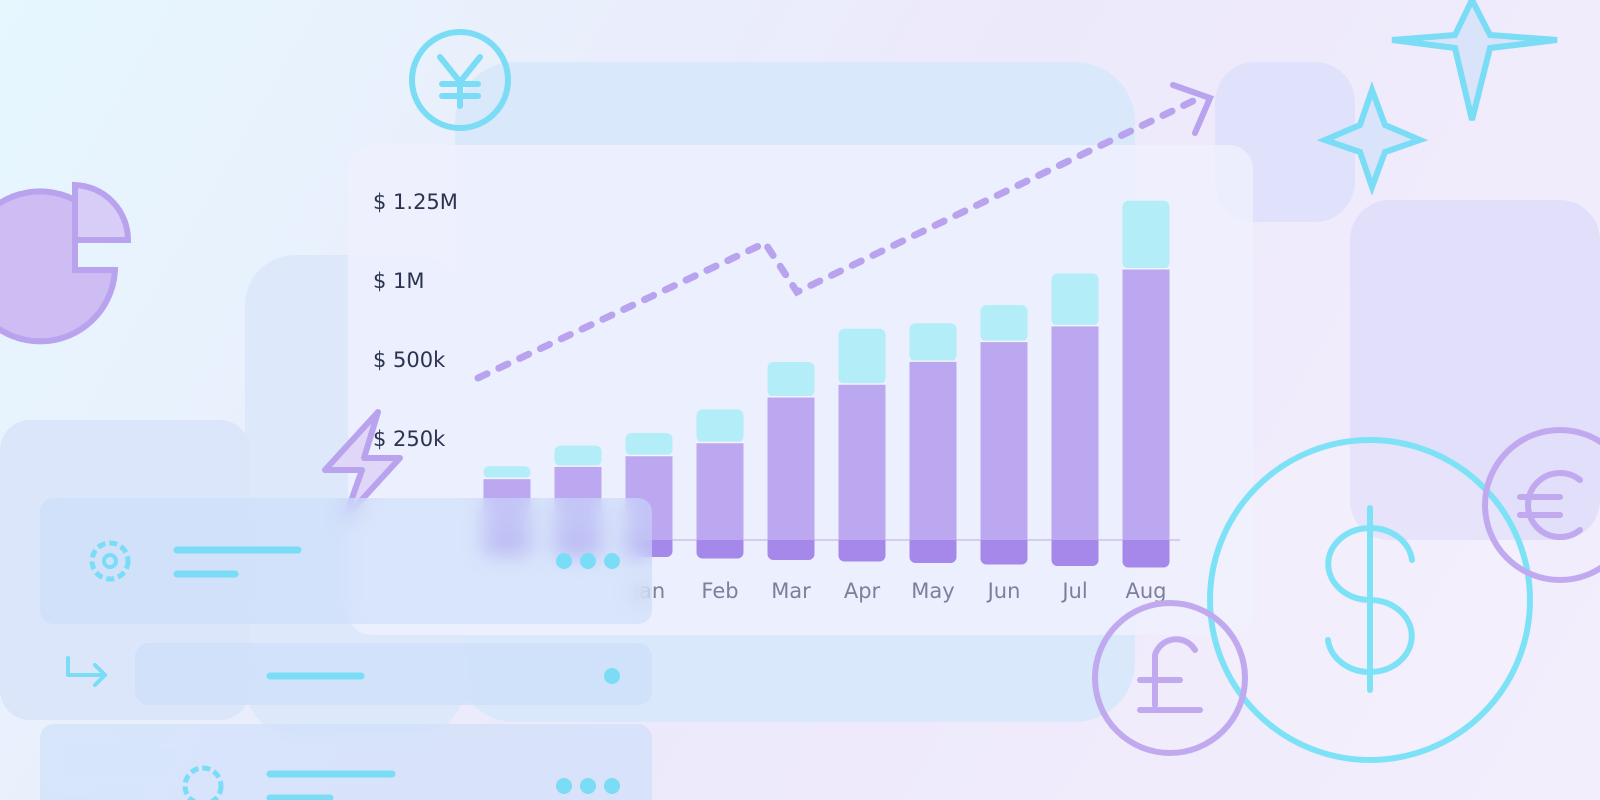 This screenshot has height=800, width=1600. What do you see at coordinates (719, 591) in the screenshot?
I see `x-tick-label: Feb` at bounding box center [719, 591].